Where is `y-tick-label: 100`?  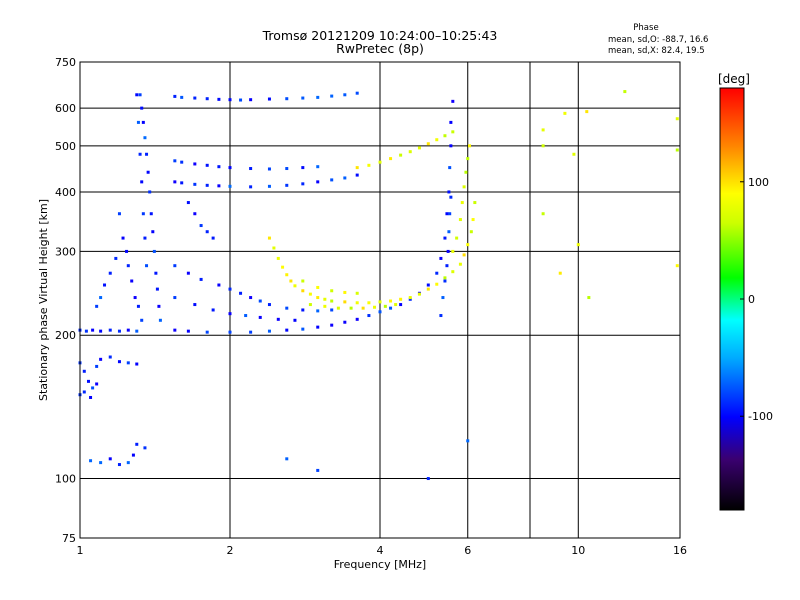
y-tick-label: 100 is located at coordinates (65, 479).